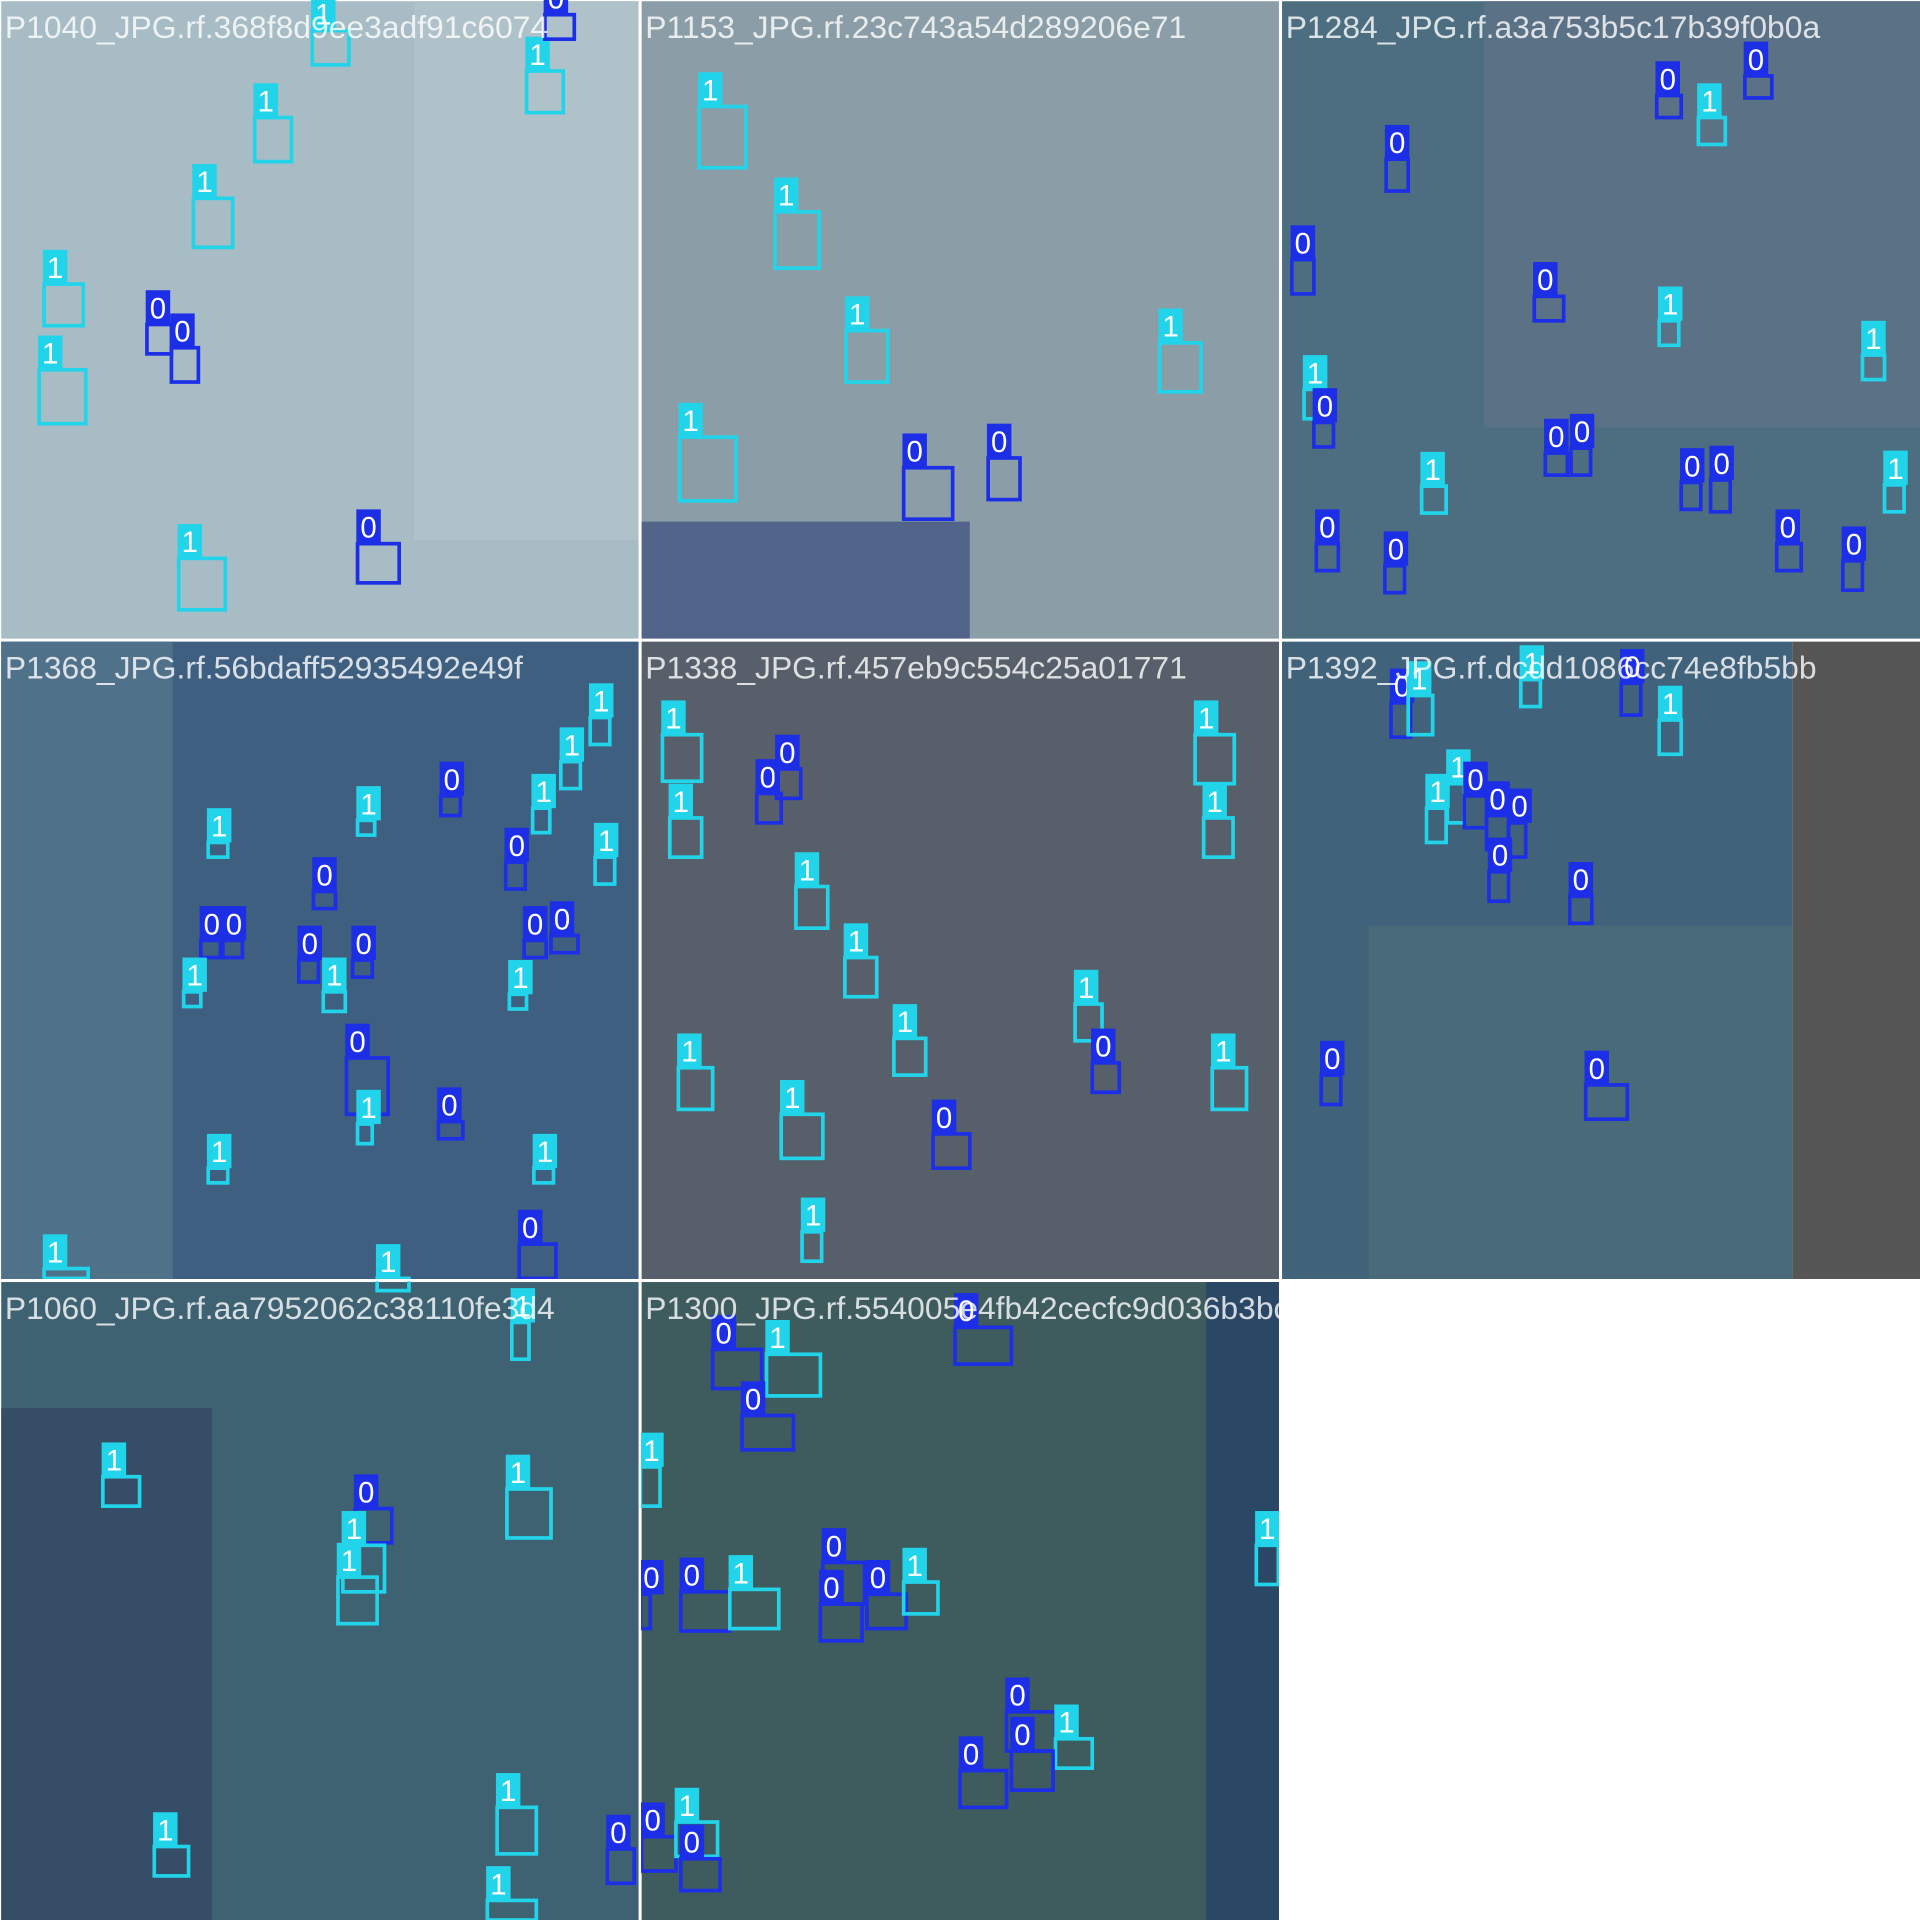  What do you see at coordinates (280, 1308) in the screenshot?
I see `tile-filename: P1060_JPG.rf.aa7952062c38110fe3d4` at bounding box center [280, 1308].